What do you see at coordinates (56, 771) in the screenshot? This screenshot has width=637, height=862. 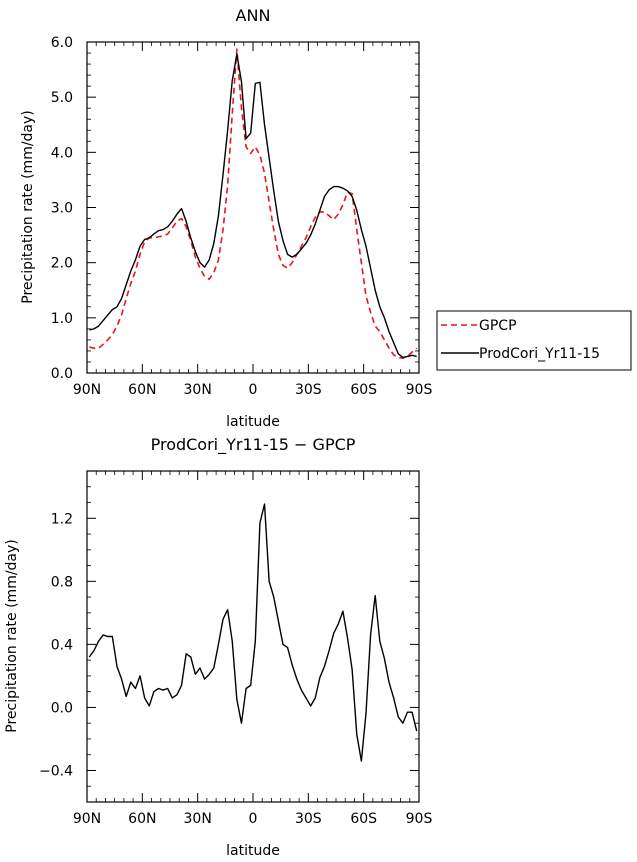 I see `y-tick-label: −0.4` at bounding box center [56, 771].